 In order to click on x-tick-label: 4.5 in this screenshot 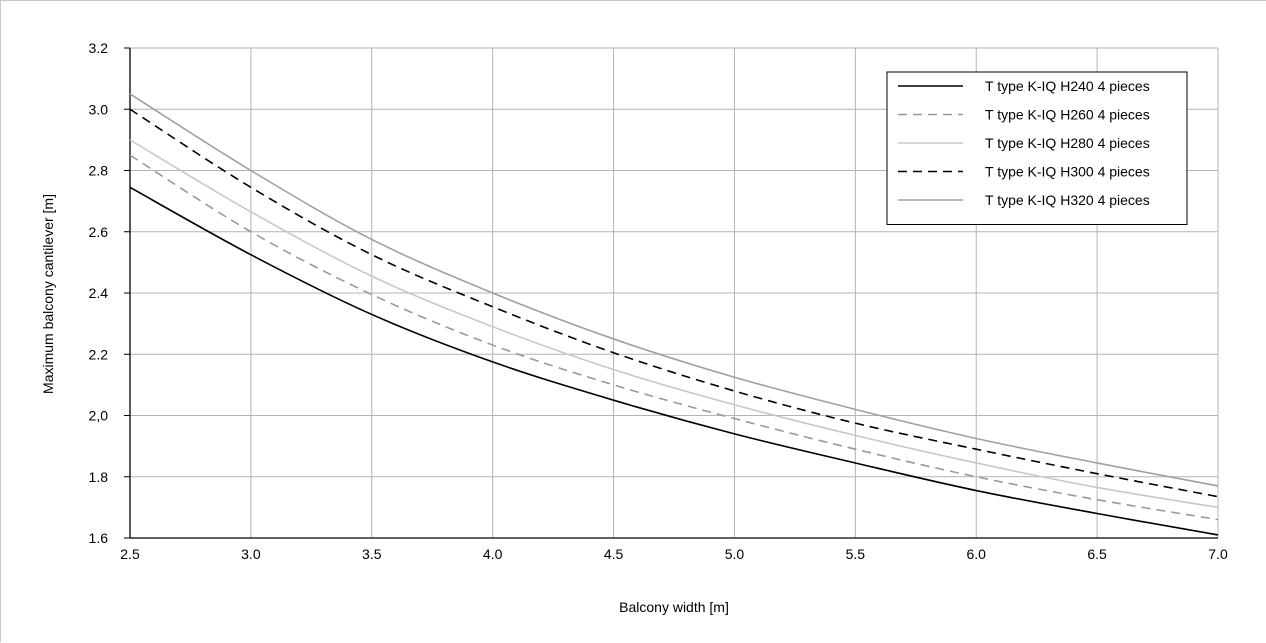, I will do `click(614, 554)`.